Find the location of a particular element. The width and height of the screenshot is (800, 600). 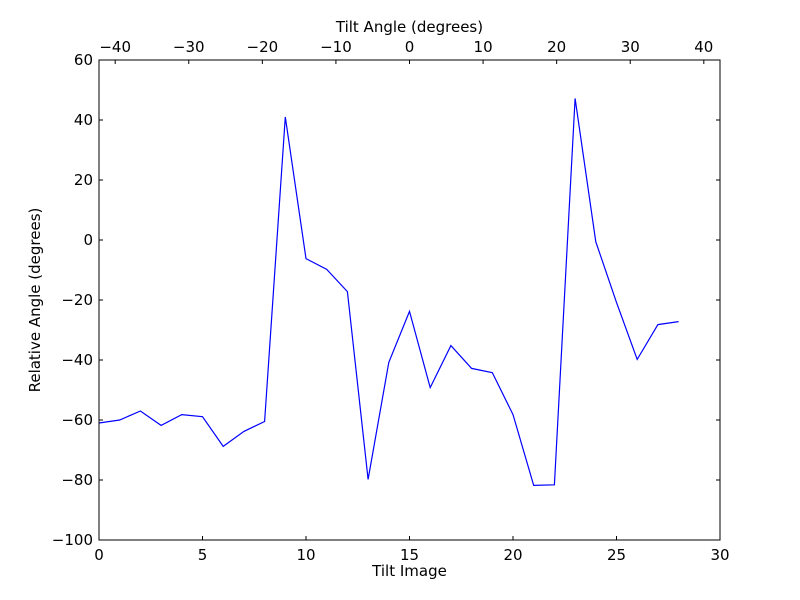

top-x-tick-label: −10 is located at coordinates (336, 47).